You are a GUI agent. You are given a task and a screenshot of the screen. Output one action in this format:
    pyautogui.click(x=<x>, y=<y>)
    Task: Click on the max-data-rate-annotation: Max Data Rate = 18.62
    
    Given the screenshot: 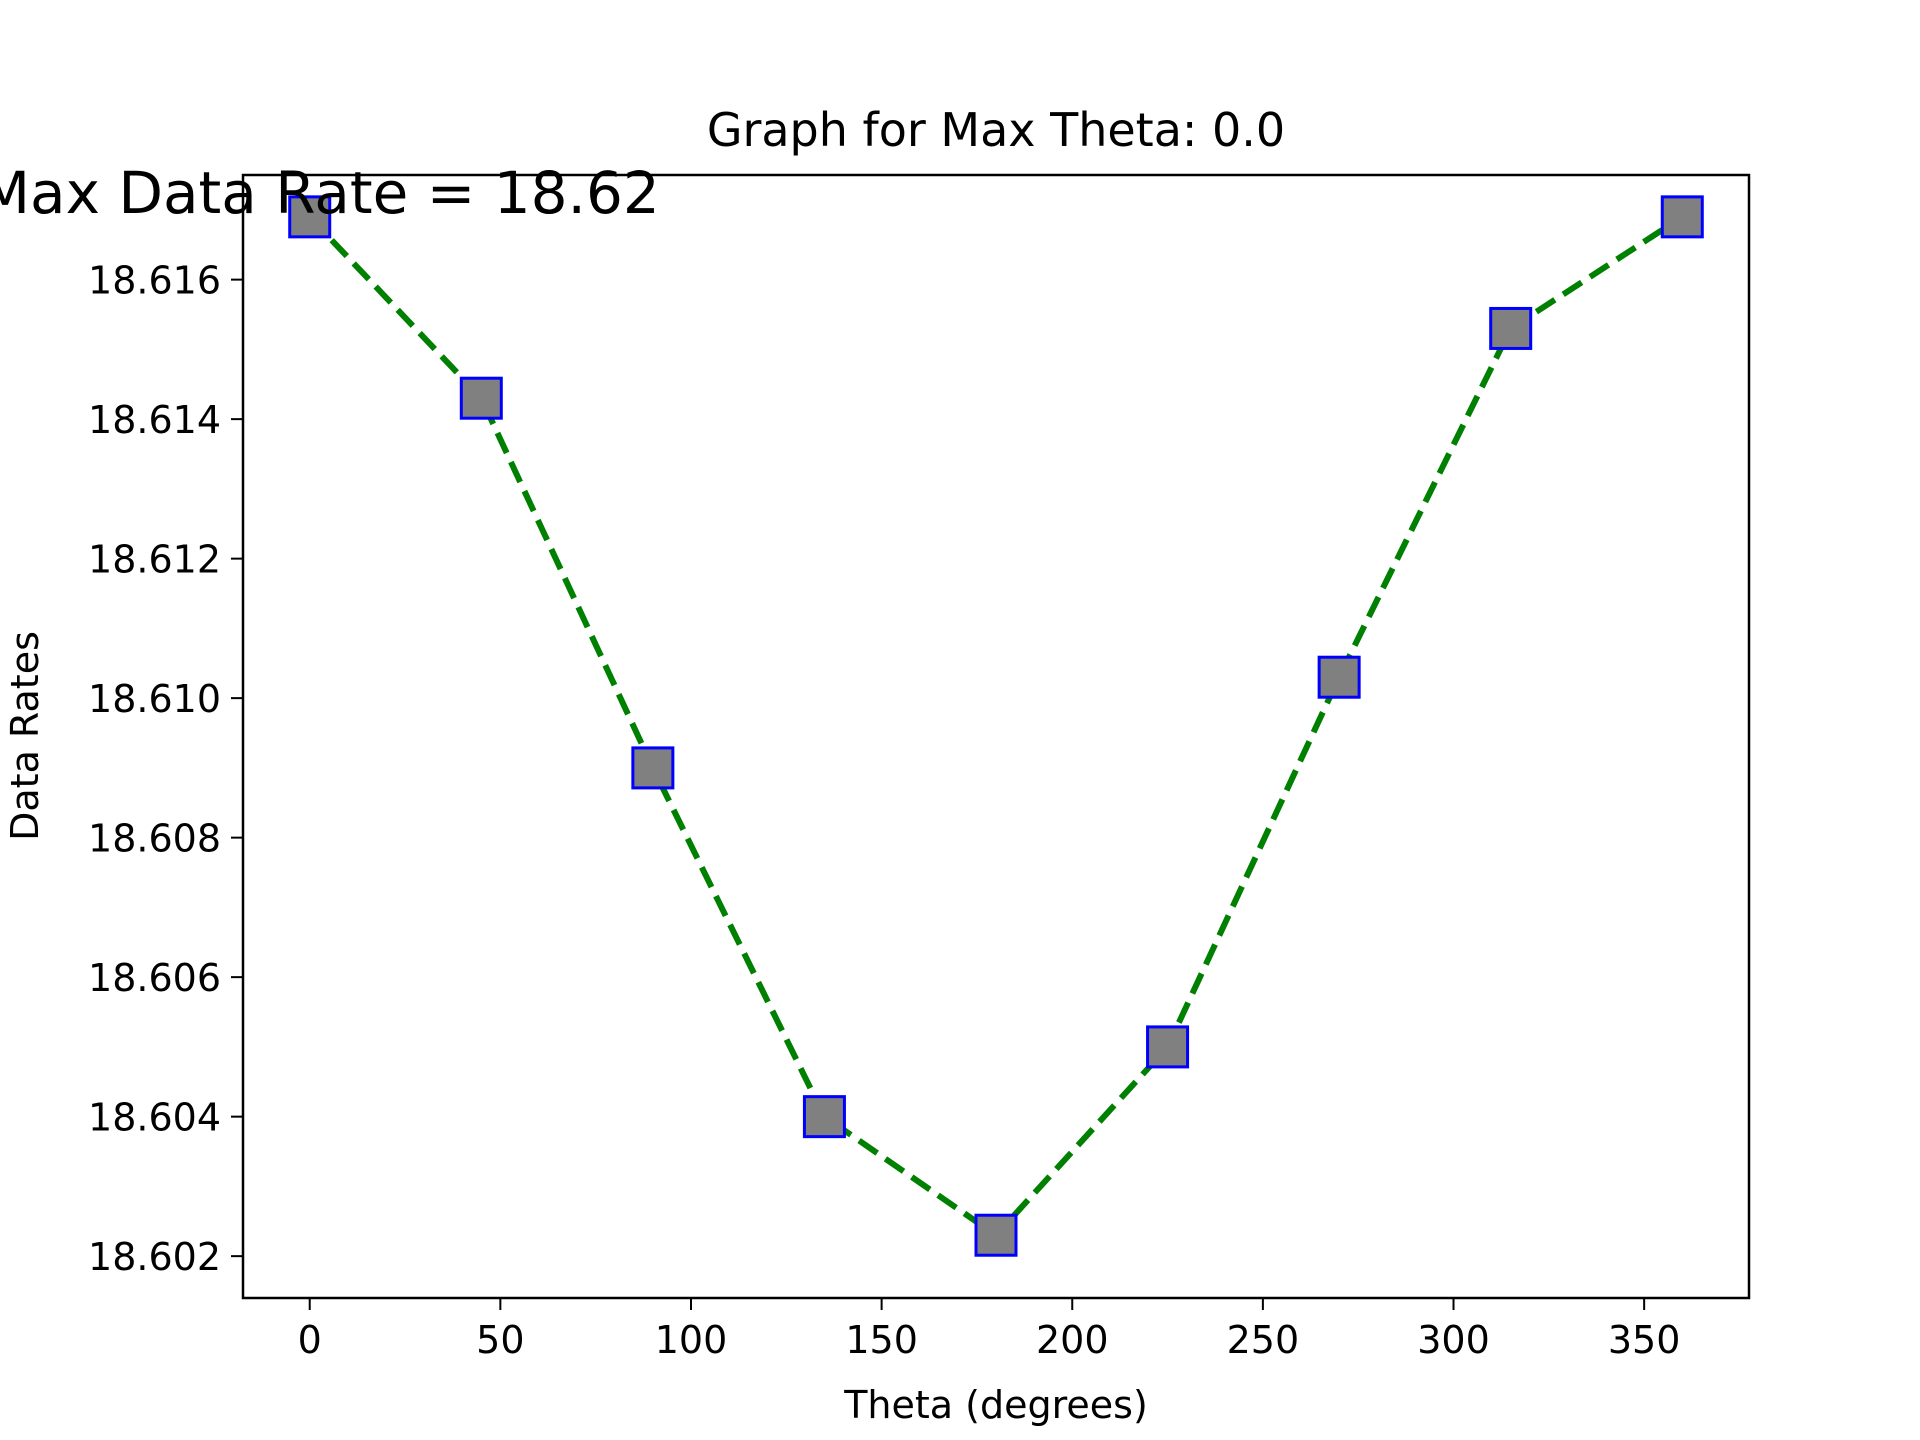 What is the action you would take?
    pyautogui.click(x=330, y=193)
    